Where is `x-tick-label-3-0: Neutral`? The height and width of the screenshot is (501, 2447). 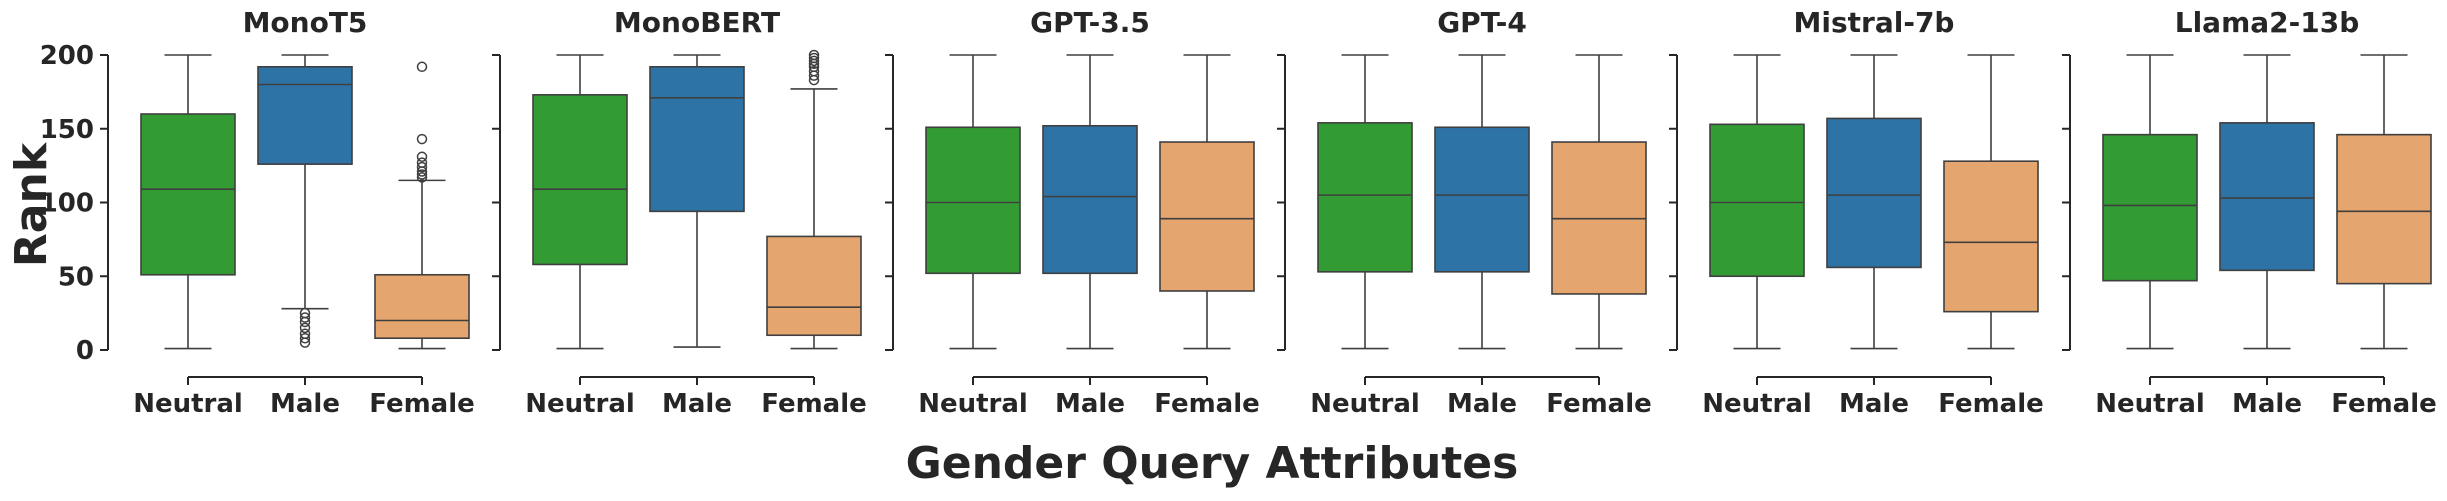
x-tick-label-3-0: Neutral is located at coordinates (1365, 404).